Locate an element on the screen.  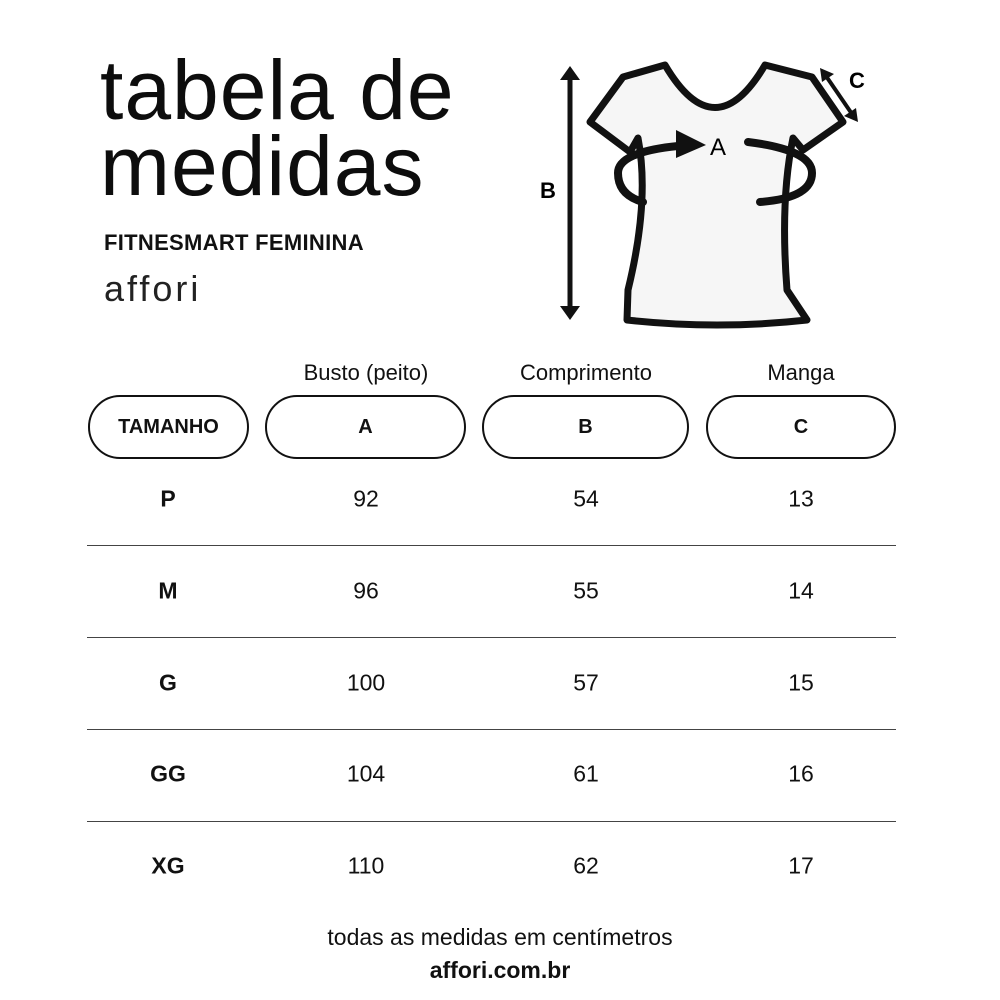
page-title: tabela de medidas is located at coordinates (277, 128).